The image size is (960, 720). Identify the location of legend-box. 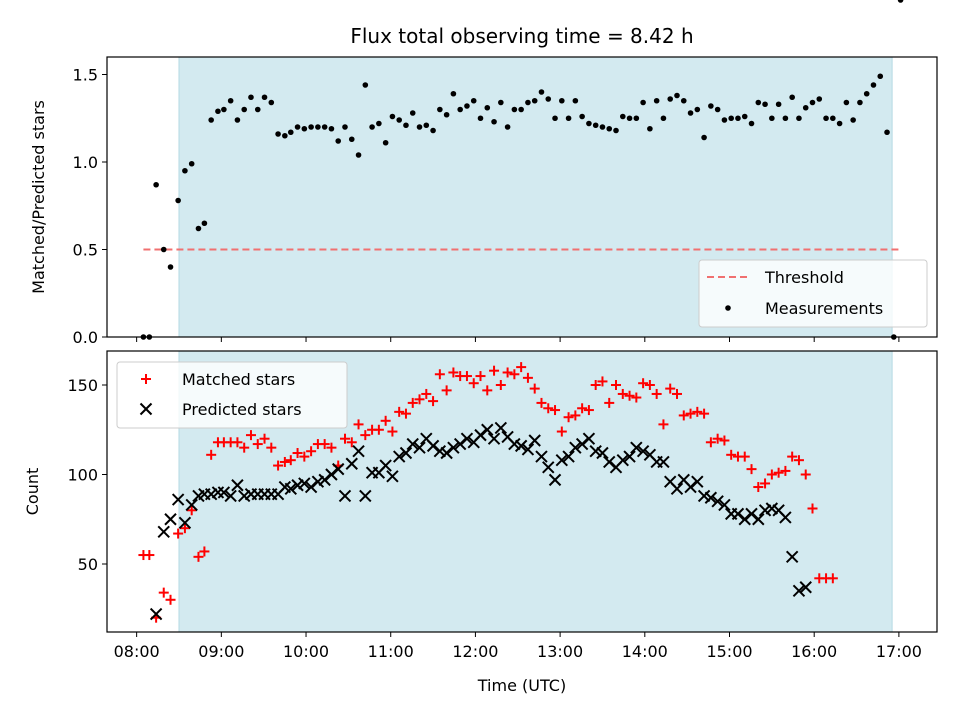
(813, 293).